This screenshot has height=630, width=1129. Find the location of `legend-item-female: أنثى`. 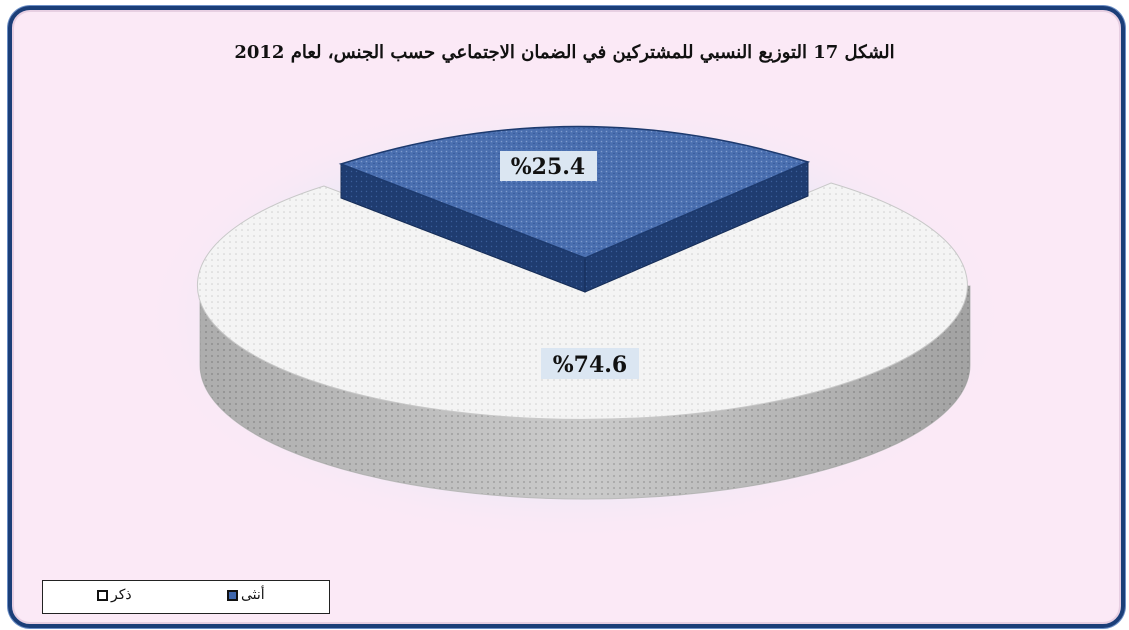

legend-item-female: أنثى is located at coordinates (246, 595).